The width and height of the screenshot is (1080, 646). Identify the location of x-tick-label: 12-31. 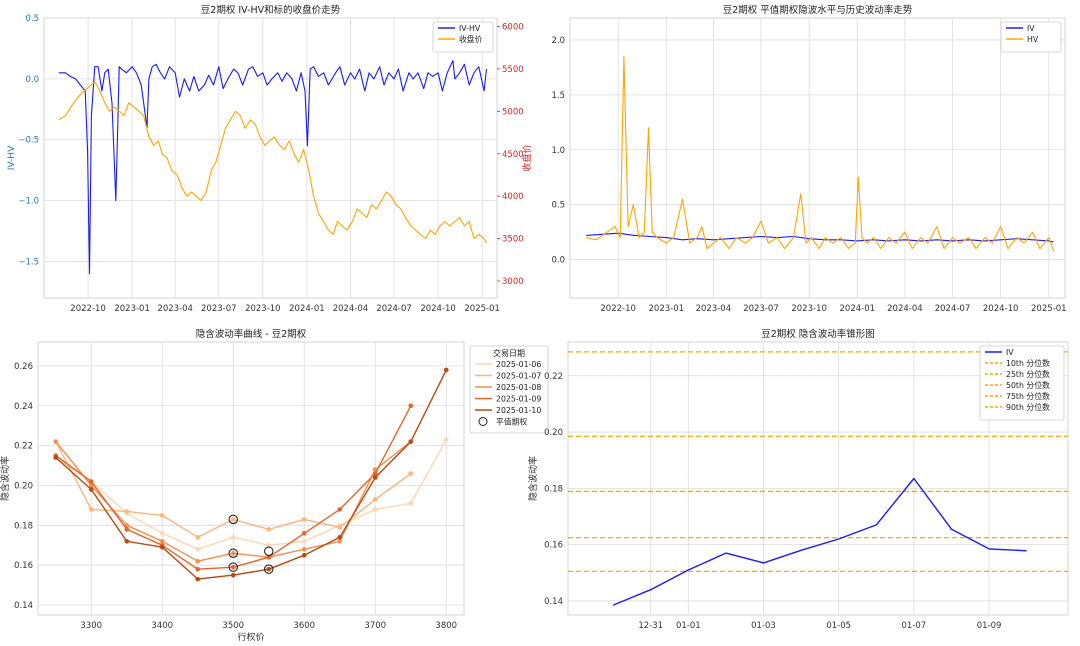
(650, 626).